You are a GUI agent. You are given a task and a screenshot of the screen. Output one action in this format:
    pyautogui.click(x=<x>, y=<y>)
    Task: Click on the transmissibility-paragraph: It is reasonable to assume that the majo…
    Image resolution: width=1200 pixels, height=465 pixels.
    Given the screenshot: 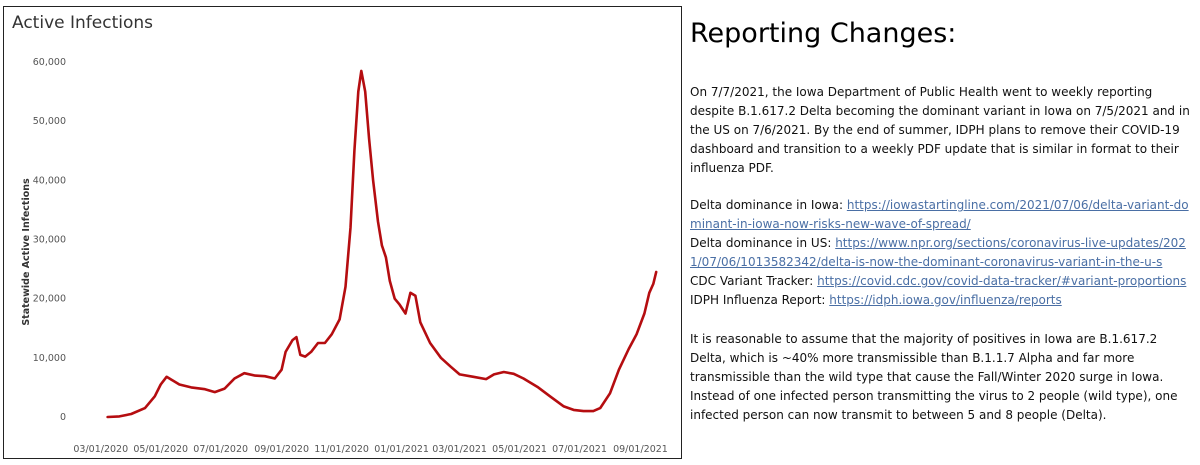 What is the action you would take?
    pyautogui.click(x=934, y=377)
    